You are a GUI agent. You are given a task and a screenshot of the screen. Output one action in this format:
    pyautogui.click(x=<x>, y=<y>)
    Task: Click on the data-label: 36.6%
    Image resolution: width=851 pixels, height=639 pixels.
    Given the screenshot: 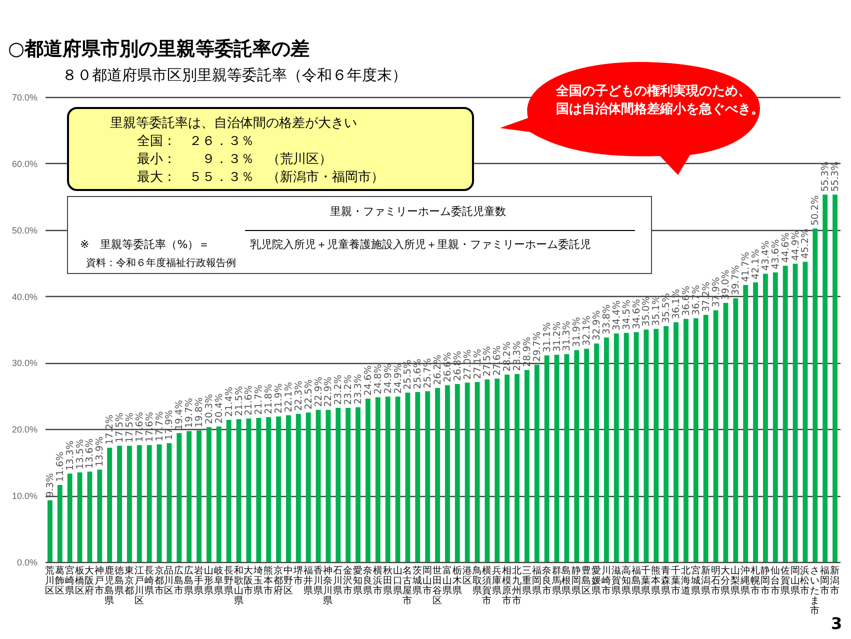 What is the action you would take?
    pyautogui.click(x=686, y=301)
    